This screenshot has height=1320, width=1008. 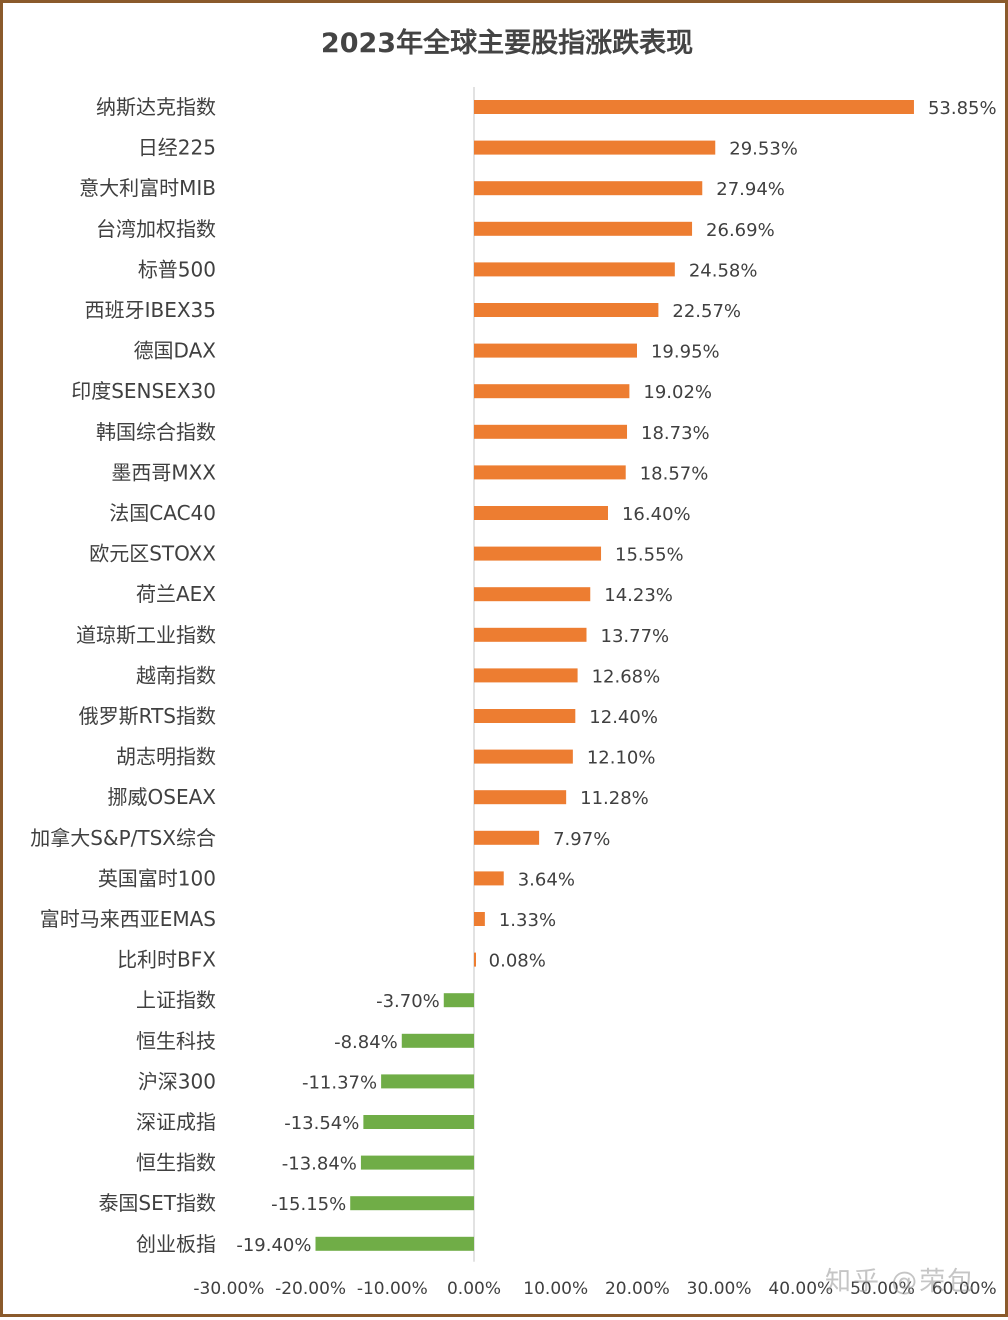 I want to click on data-label: 26.69%, so click(x=740, y=230).